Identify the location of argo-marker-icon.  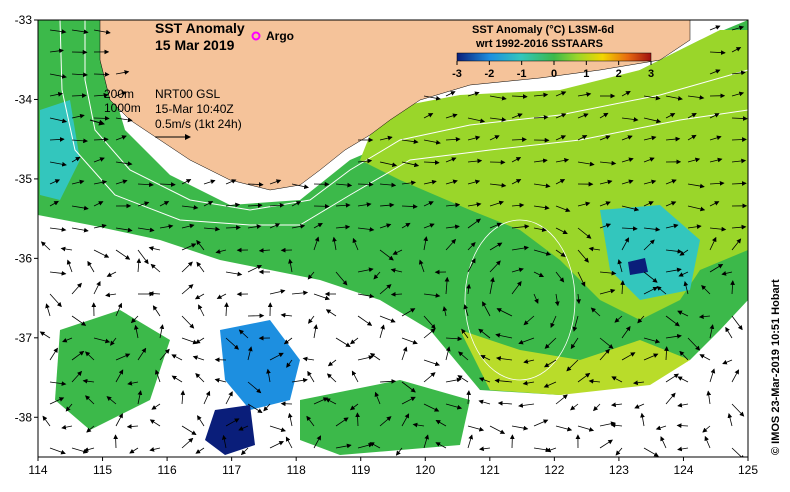
(256, 36).